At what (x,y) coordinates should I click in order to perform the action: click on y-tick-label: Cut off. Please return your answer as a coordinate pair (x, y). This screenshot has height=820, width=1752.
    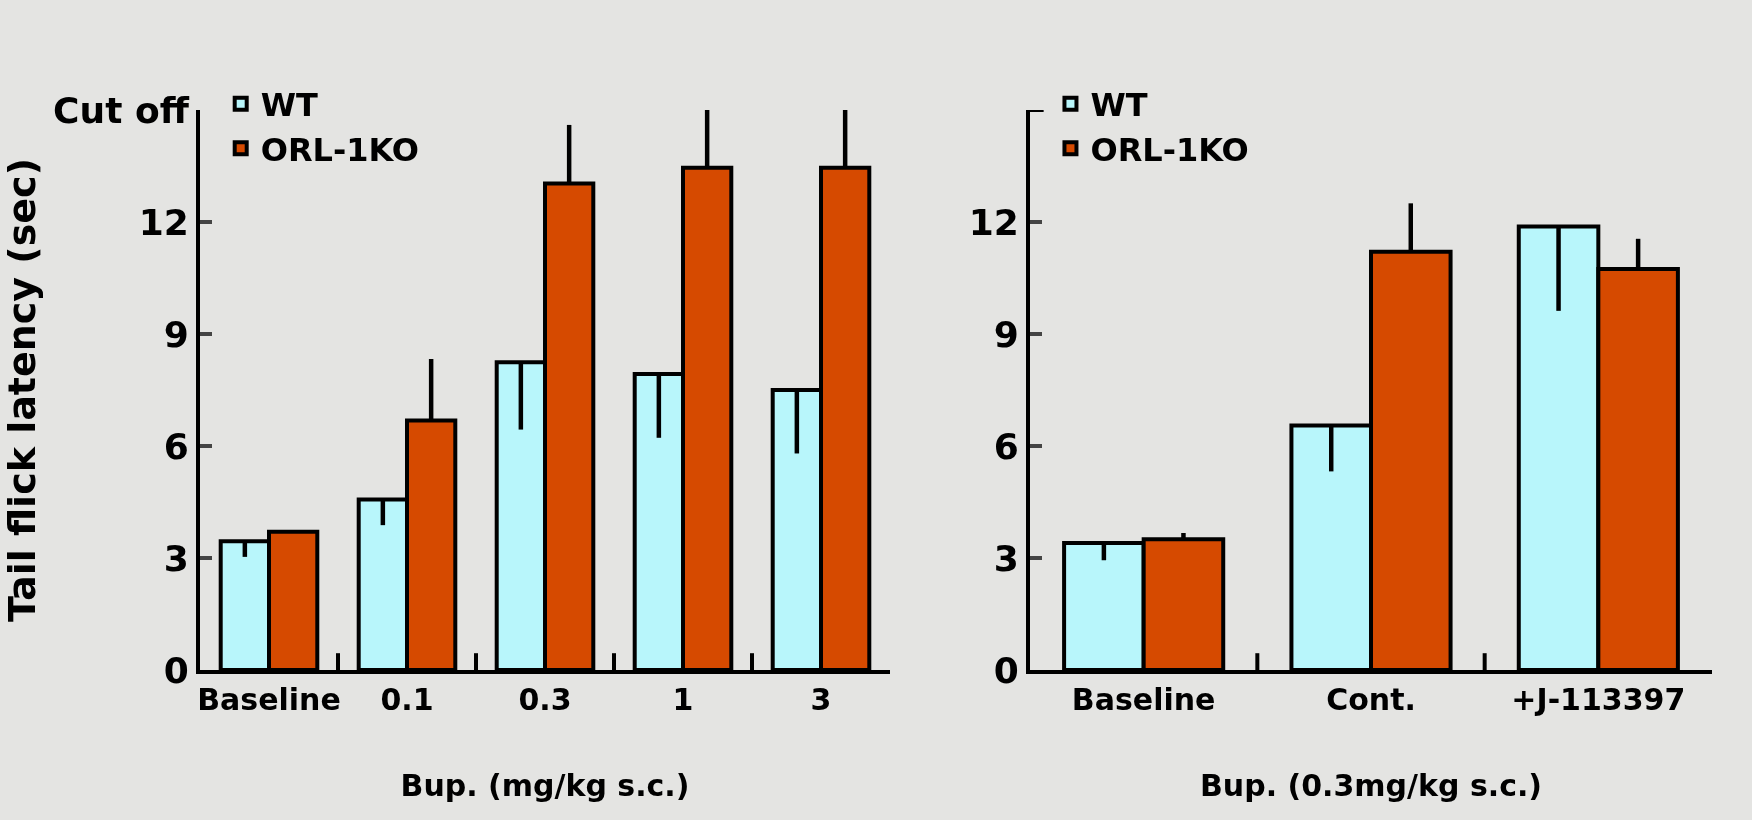
    Looking at the image, I should click on (121, 110).